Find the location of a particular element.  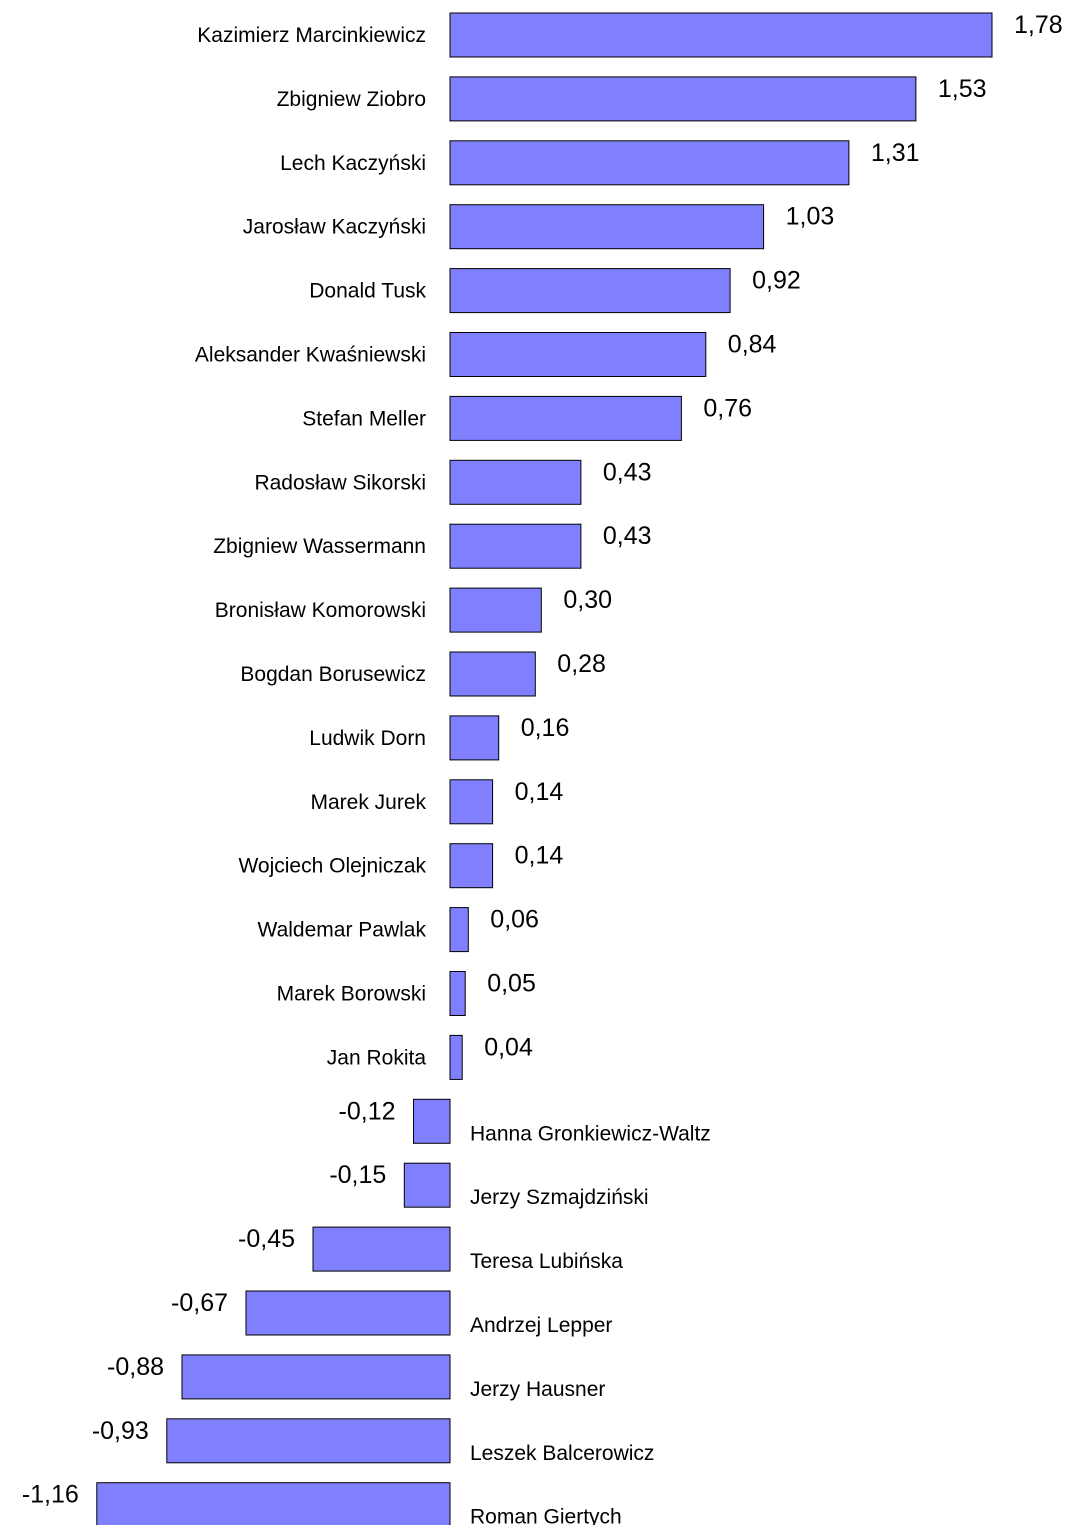

category-label: Jerzy Szmajdziński is located at coordinates (559, 1197).